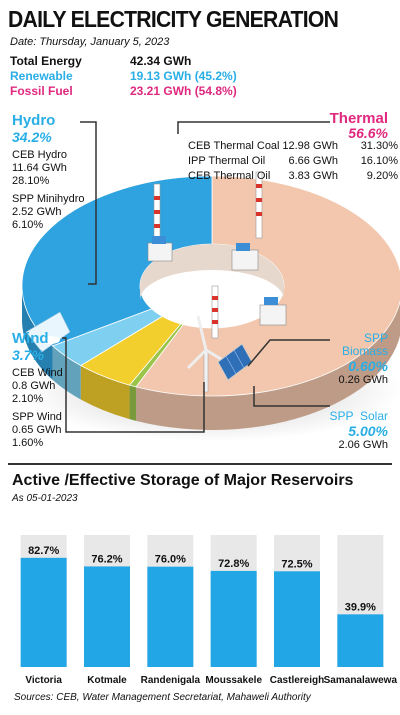 This screenshot has width=400, height=715. I want to click on hydro-callout-line, so click(88, 203).